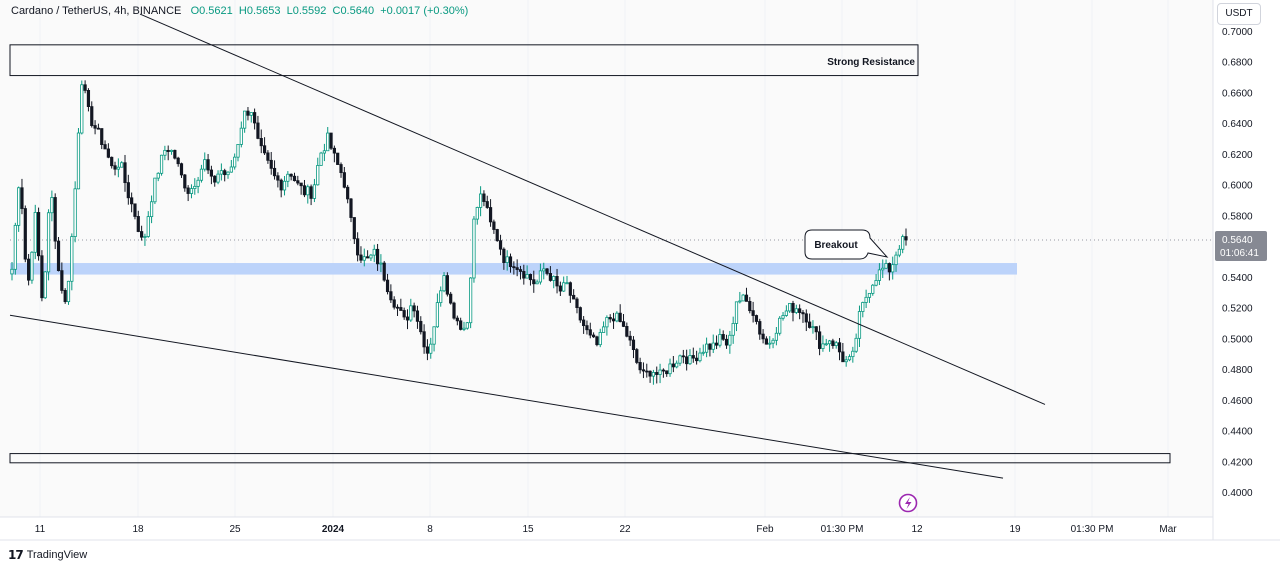 This screenshot has height=571, width=1280. What do you see at coordinates (1015, 529) in the screenshot?
I see `time-tick-label: 19` at bounding box center [1015, 529].